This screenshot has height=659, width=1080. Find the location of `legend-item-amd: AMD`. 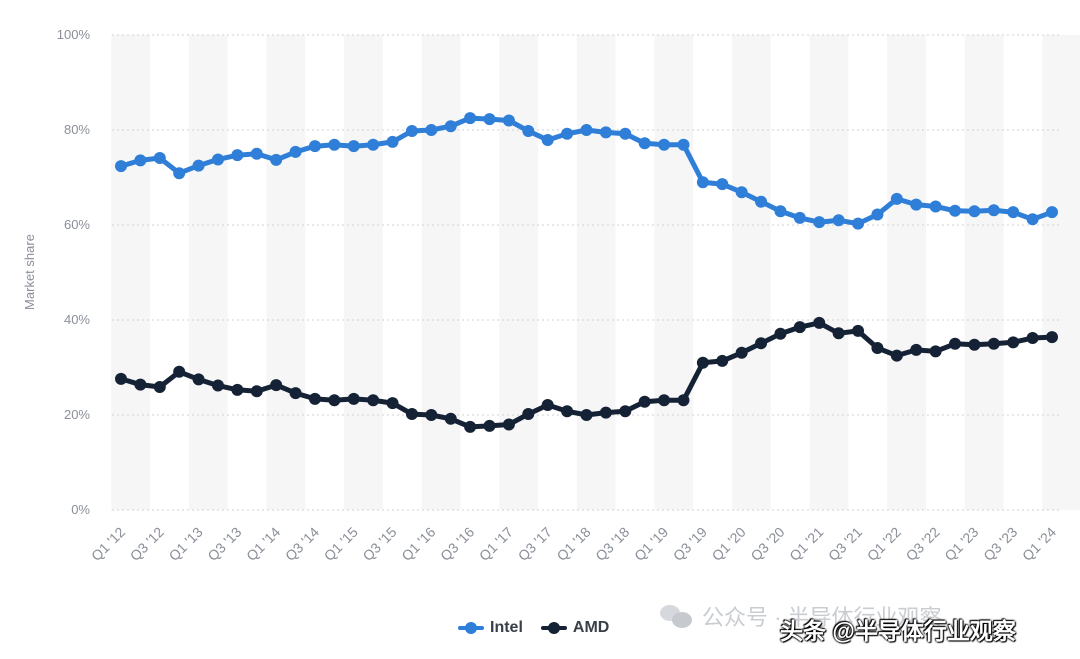

legend-item-amd: AMD is located at coordinates (575, 628).